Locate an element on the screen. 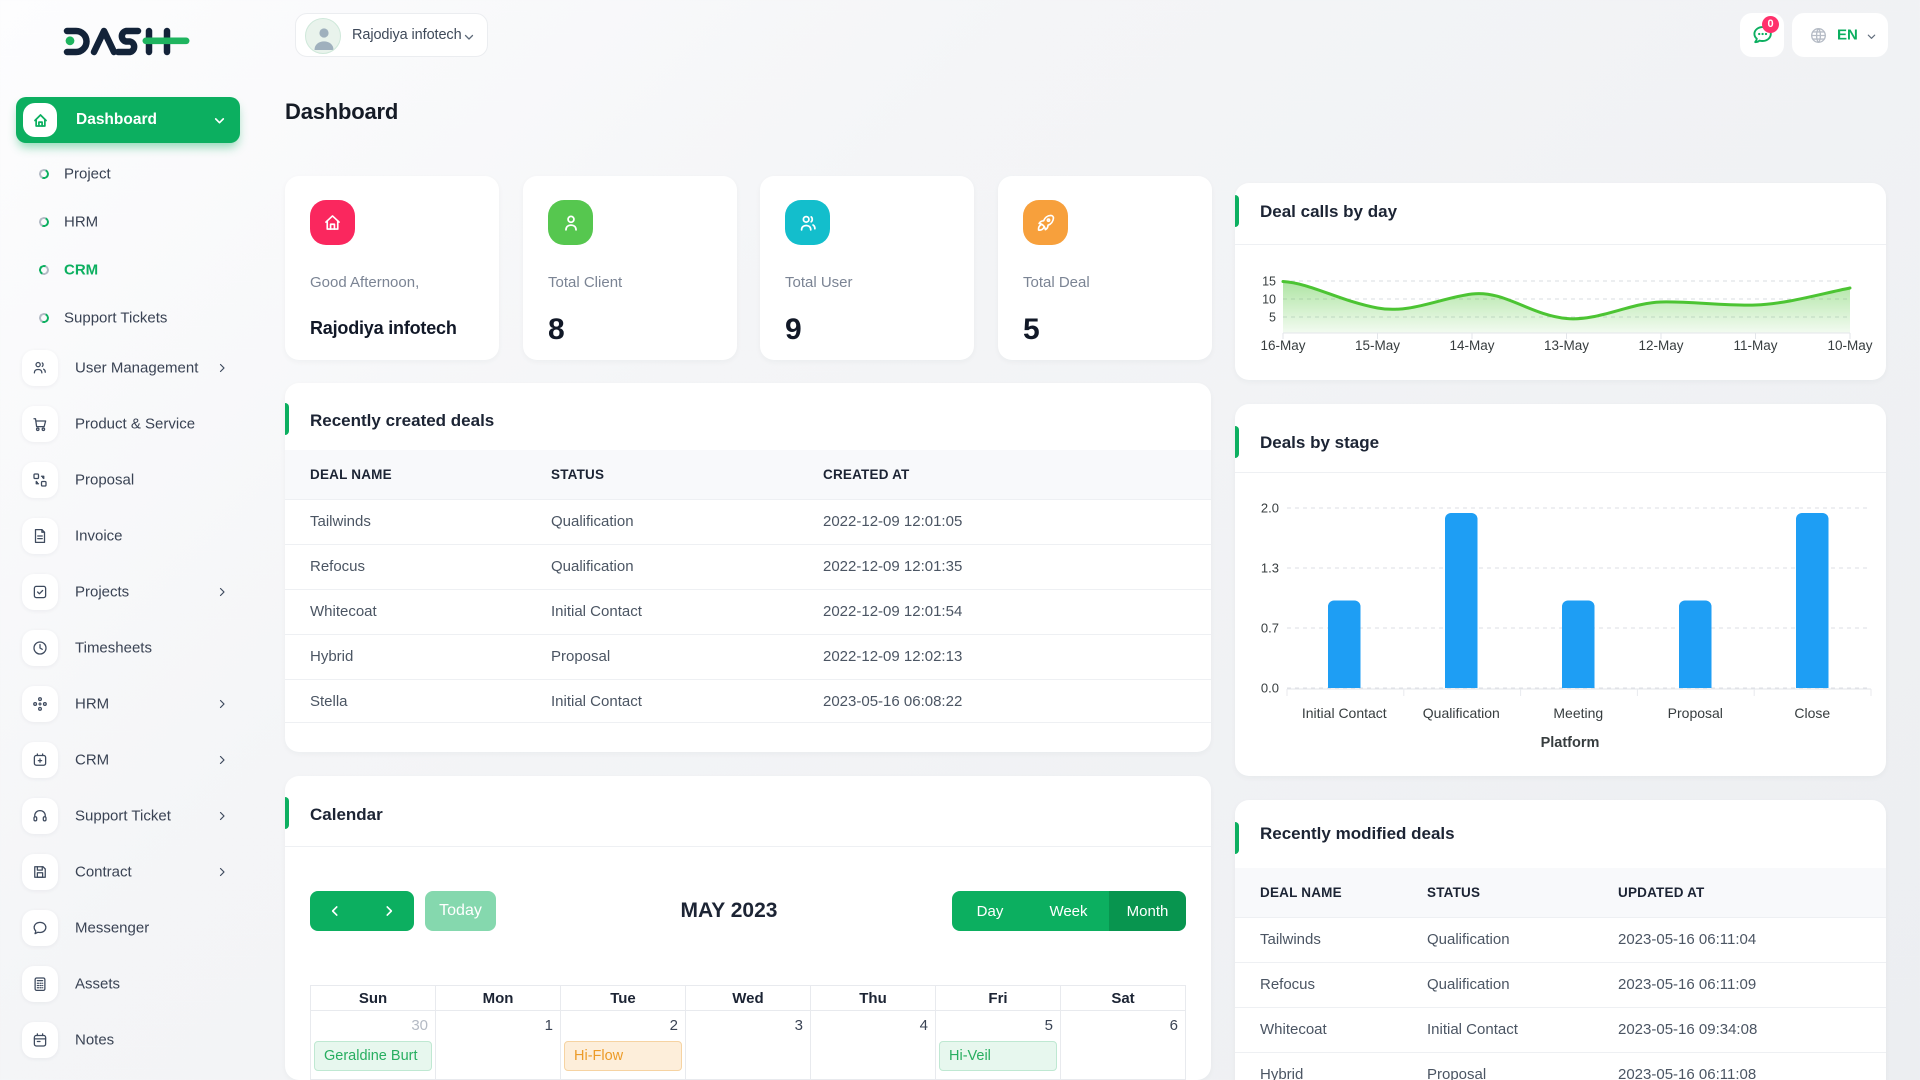 This screenshot has height=1080, width=1920. svg-text: Proposal is located at coordinates (1695, 713).